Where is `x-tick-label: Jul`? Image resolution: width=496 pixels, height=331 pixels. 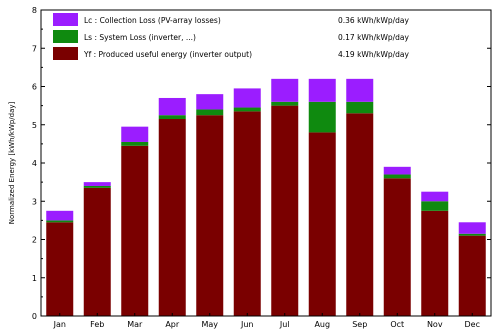 x-tick-label: Jul is located at coordinates (284, 324).